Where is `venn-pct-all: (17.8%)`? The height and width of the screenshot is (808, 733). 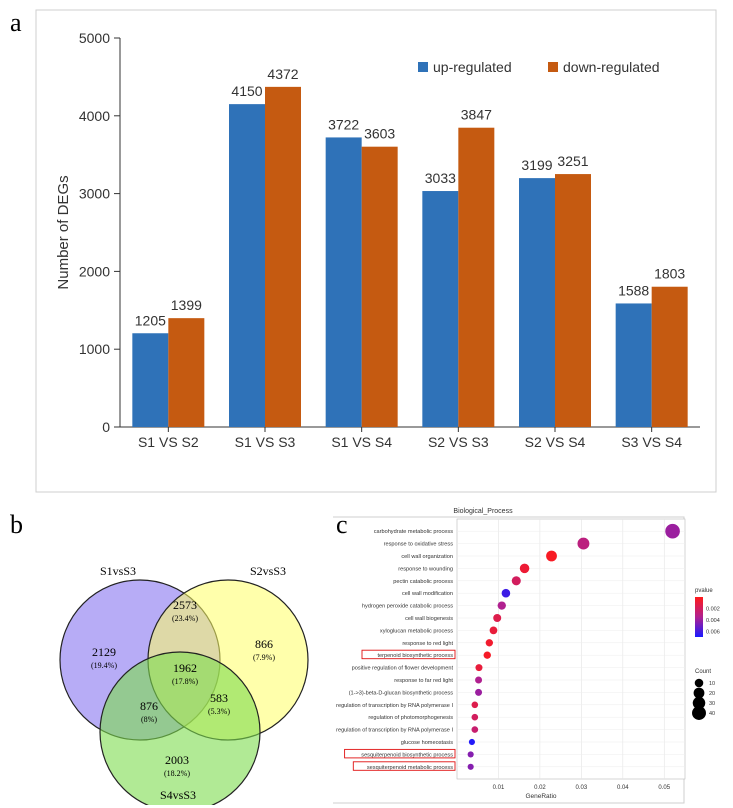
venn-pct-all: (17.8%) is located at coordinates (185, 681).